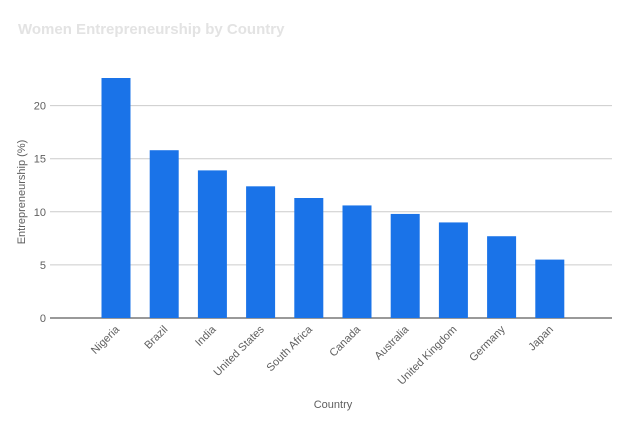  Describe the element at coordinates (487, 343) in the screenshot. I see `x-tick-label: Germany` at that location.